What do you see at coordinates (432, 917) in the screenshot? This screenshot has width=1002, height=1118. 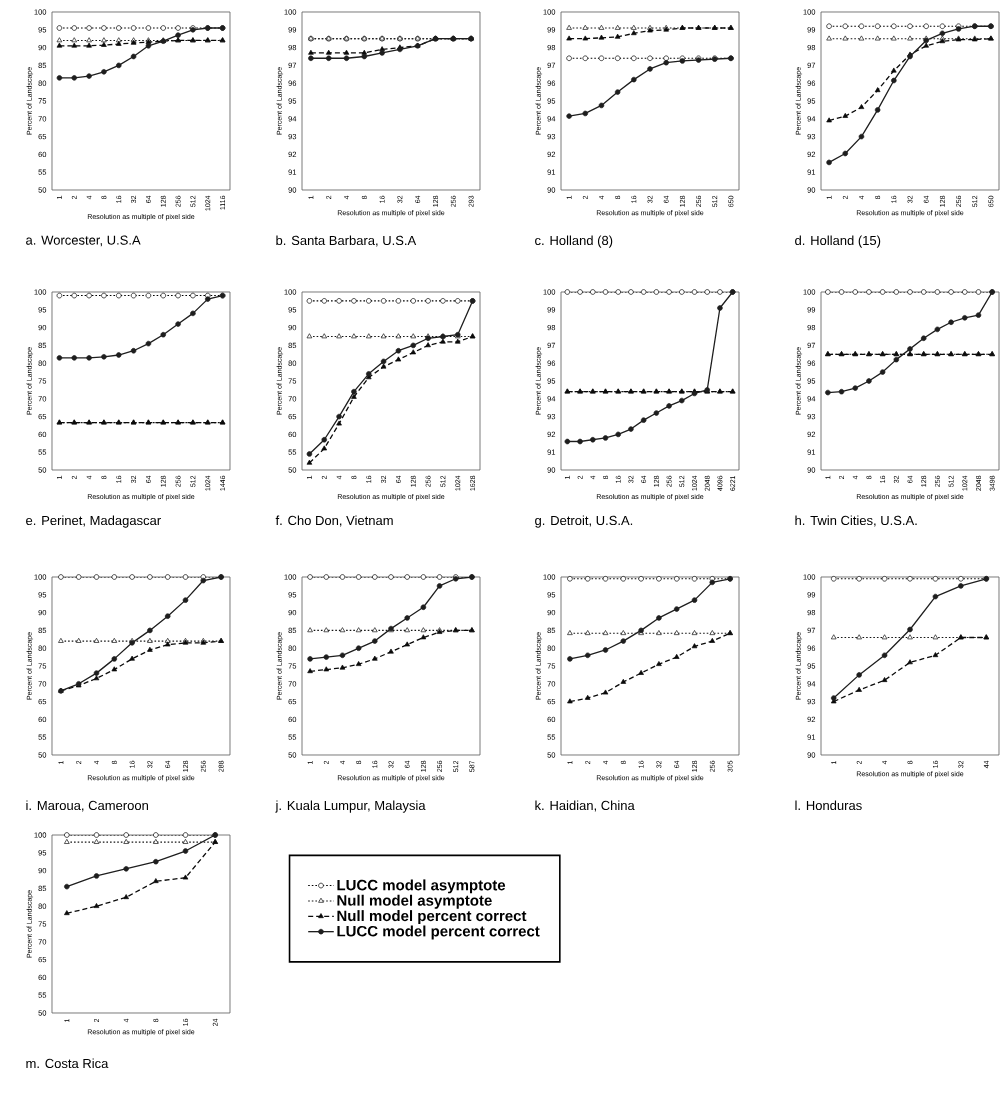 I see `legend-label: Null model percent correct` at bounding box center [432, 917].